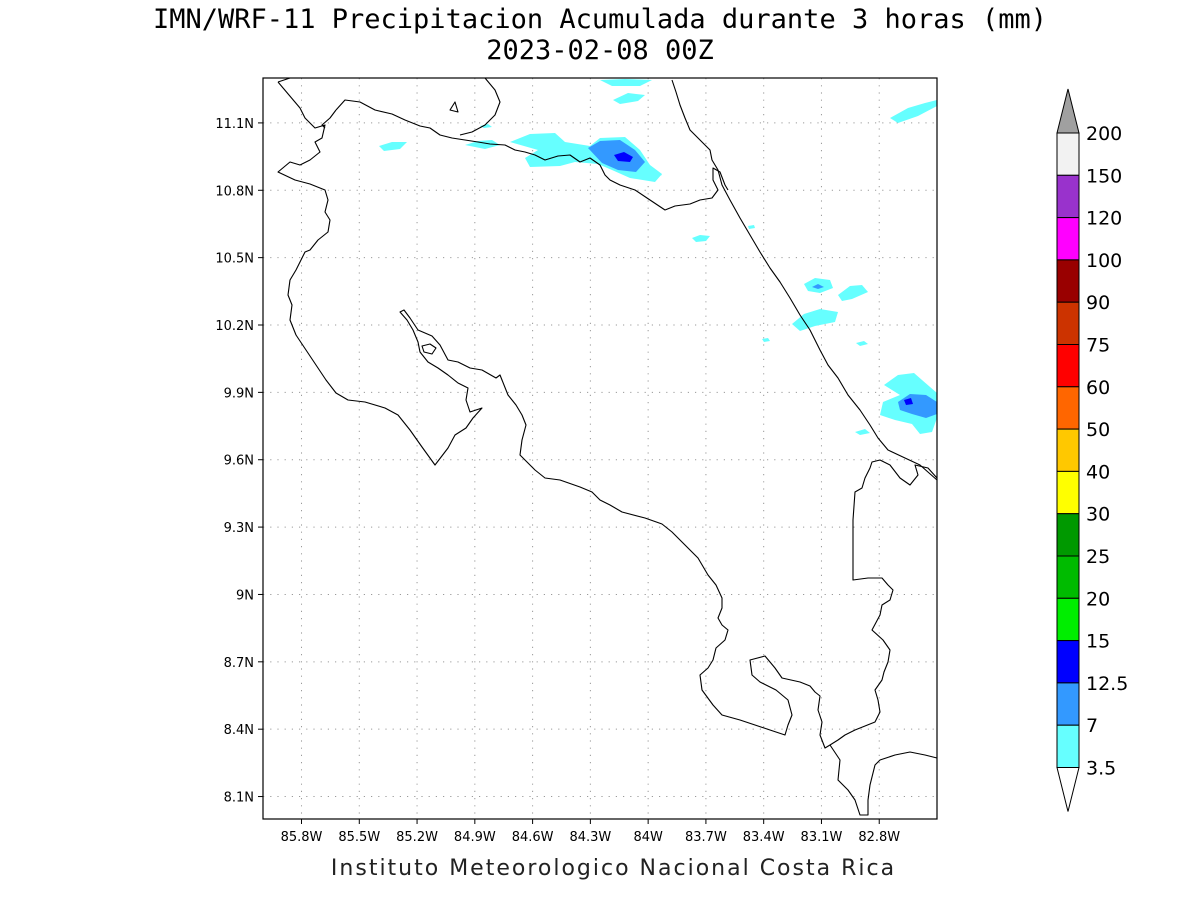  What do you see at coordinates (239, 663) in the screenshot?
I see `lat-tick-label: 8.7N` at bounding box center [239, 663].